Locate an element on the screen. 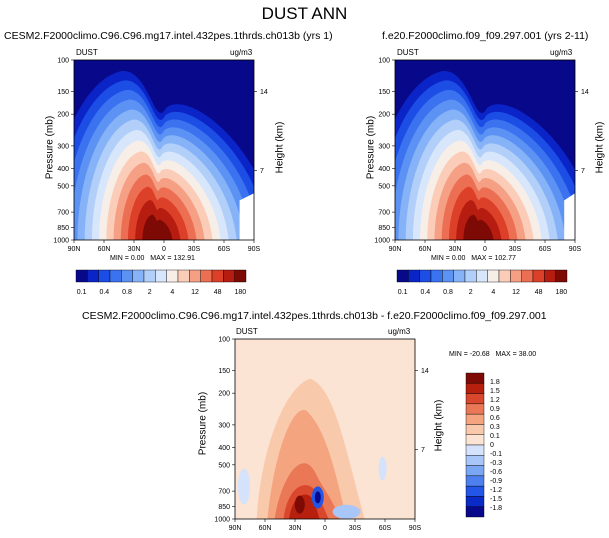 Image resolution: width=609 pixels, height=538 pixels. colorbar-label: 1.8 is located at coordinates (495, 382).